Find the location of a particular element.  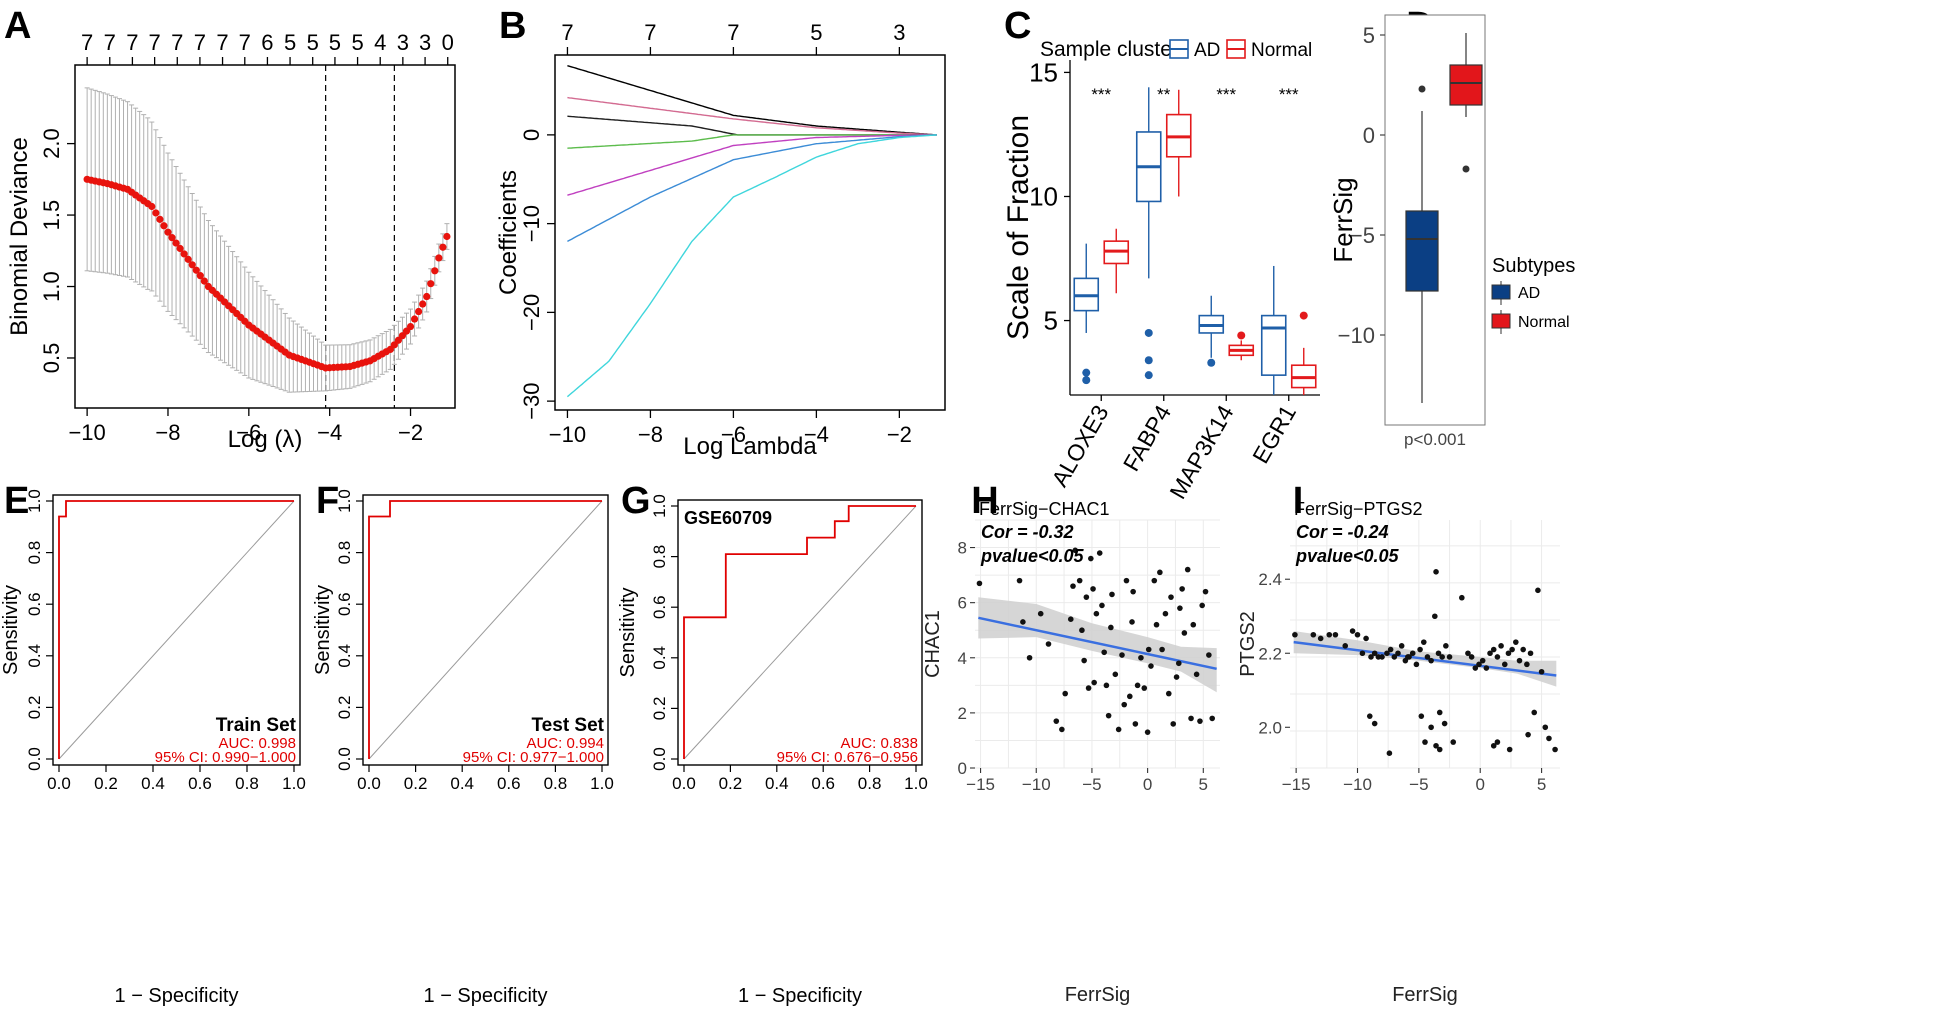

panel-label: B is located at coordinates (512, 26).